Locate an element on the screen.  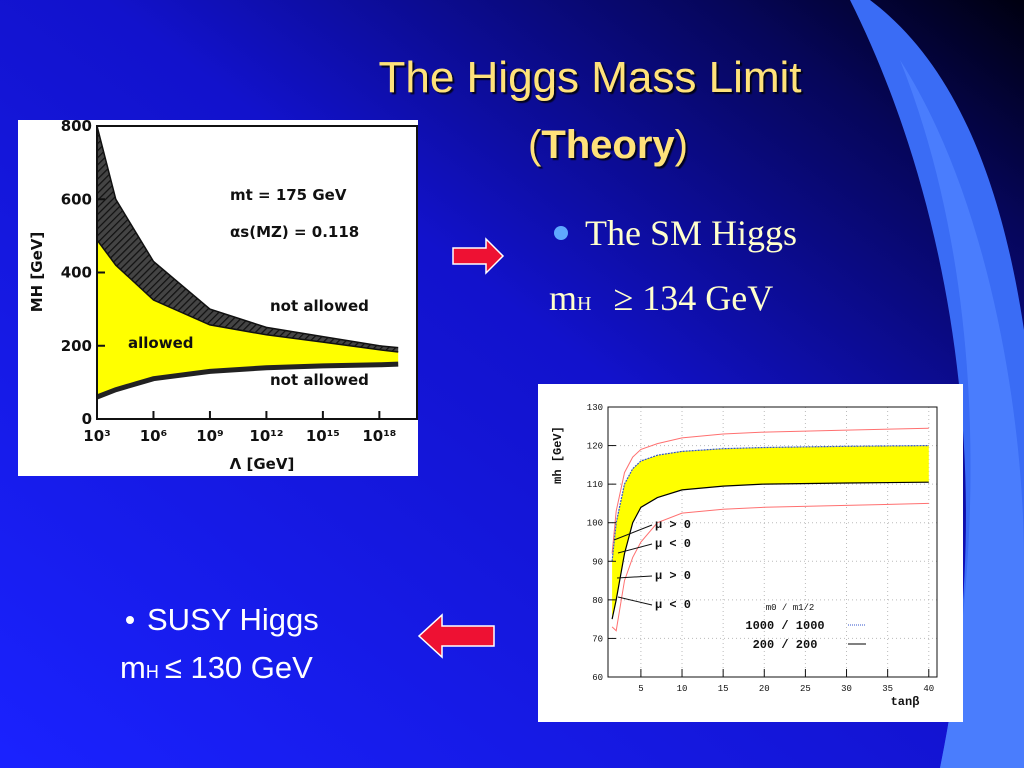
y-tick-label: 90 is located at coordinates (597, 562).